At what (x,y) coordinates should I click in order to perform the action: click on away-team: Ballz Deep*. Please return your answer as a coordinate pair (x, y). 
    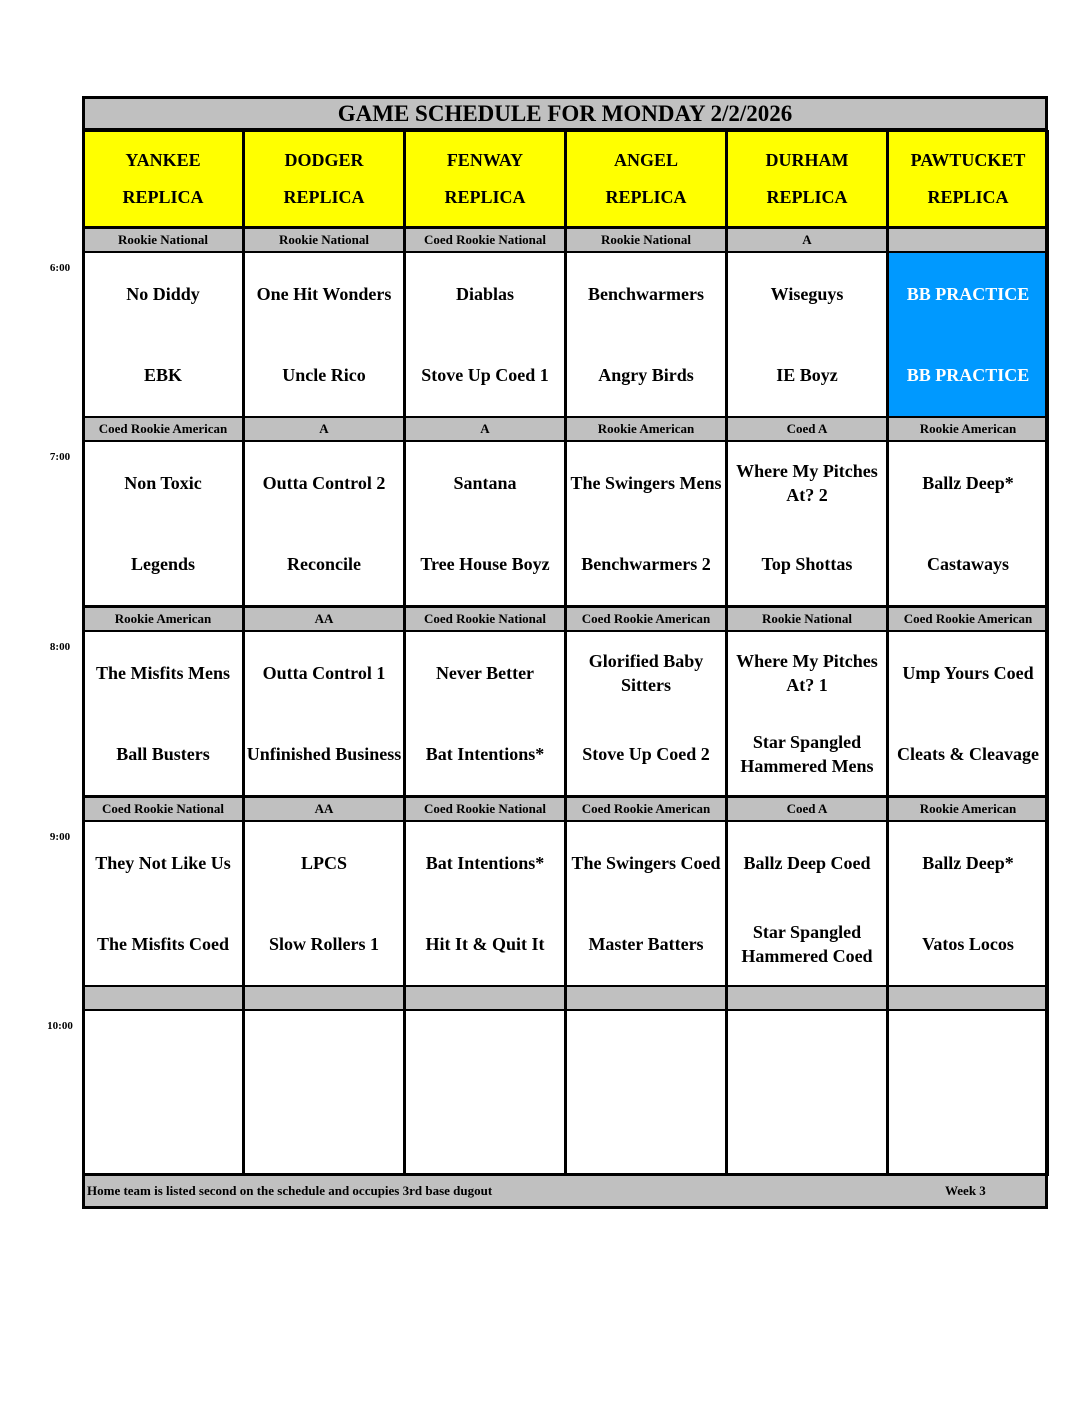
    Looking at the image, I should click on (968, 862).